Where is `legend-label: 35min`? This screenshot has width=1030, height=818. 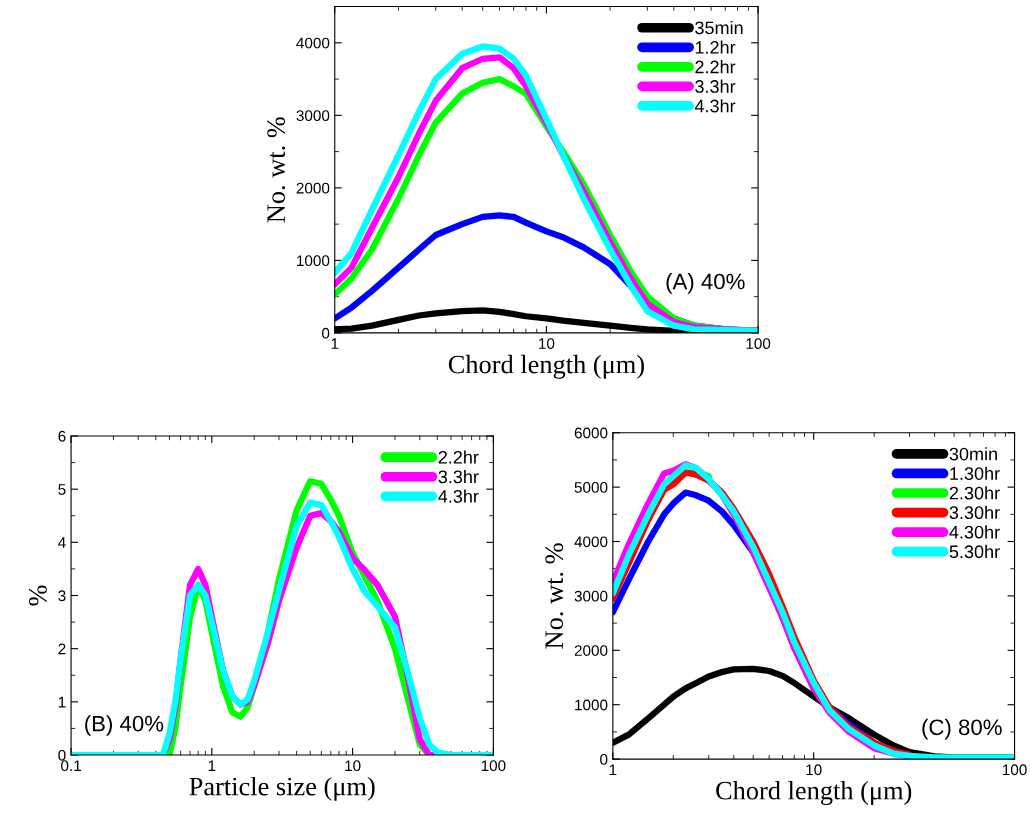 legend-label: 35min is located at coordinates (719, 27).